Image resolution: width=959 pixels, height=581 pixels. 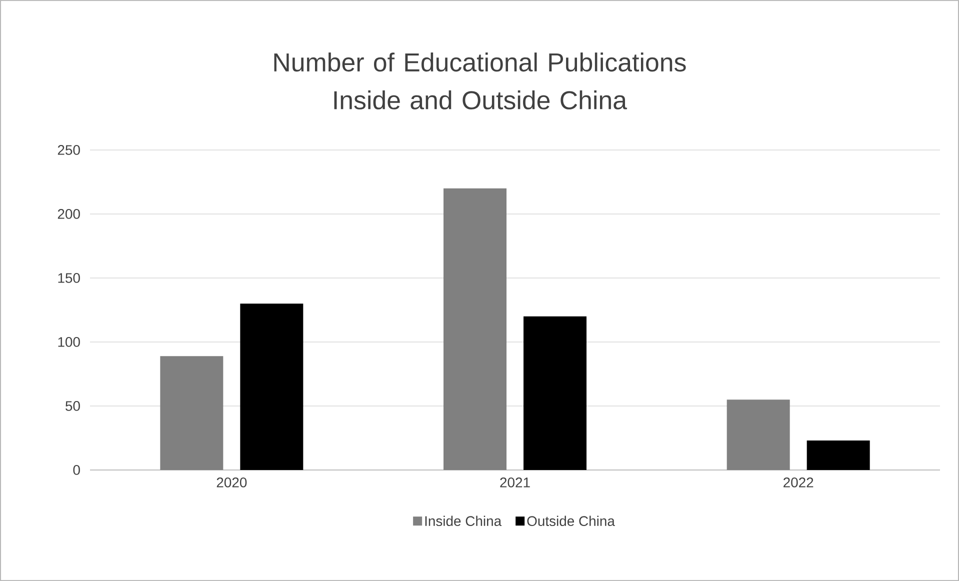 What do you see at coordinates (76, 470) in the screenshot?
I see `y-tick-label: 0` at bounding box center [76, 470].